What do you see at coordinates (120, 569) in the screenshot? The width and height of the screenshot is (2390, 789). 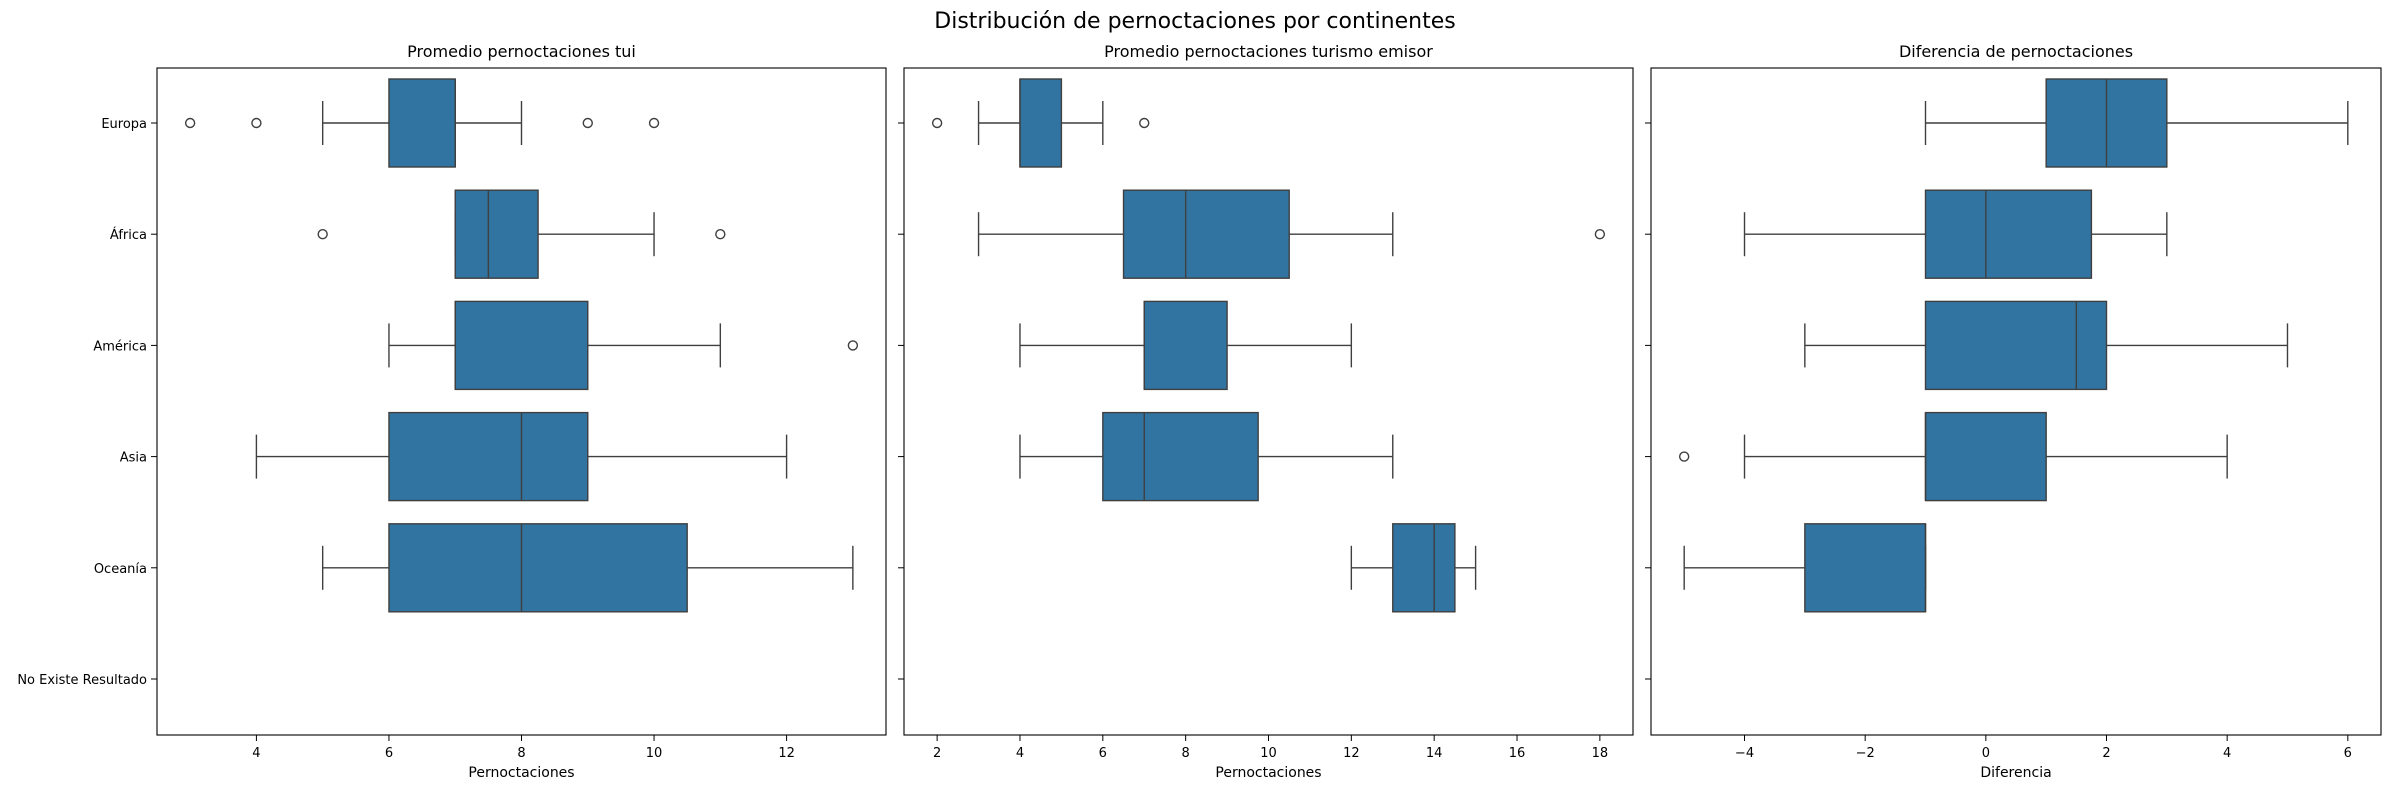 I see `y-tick-label: Oceanía` at bounding box center [120, 569].